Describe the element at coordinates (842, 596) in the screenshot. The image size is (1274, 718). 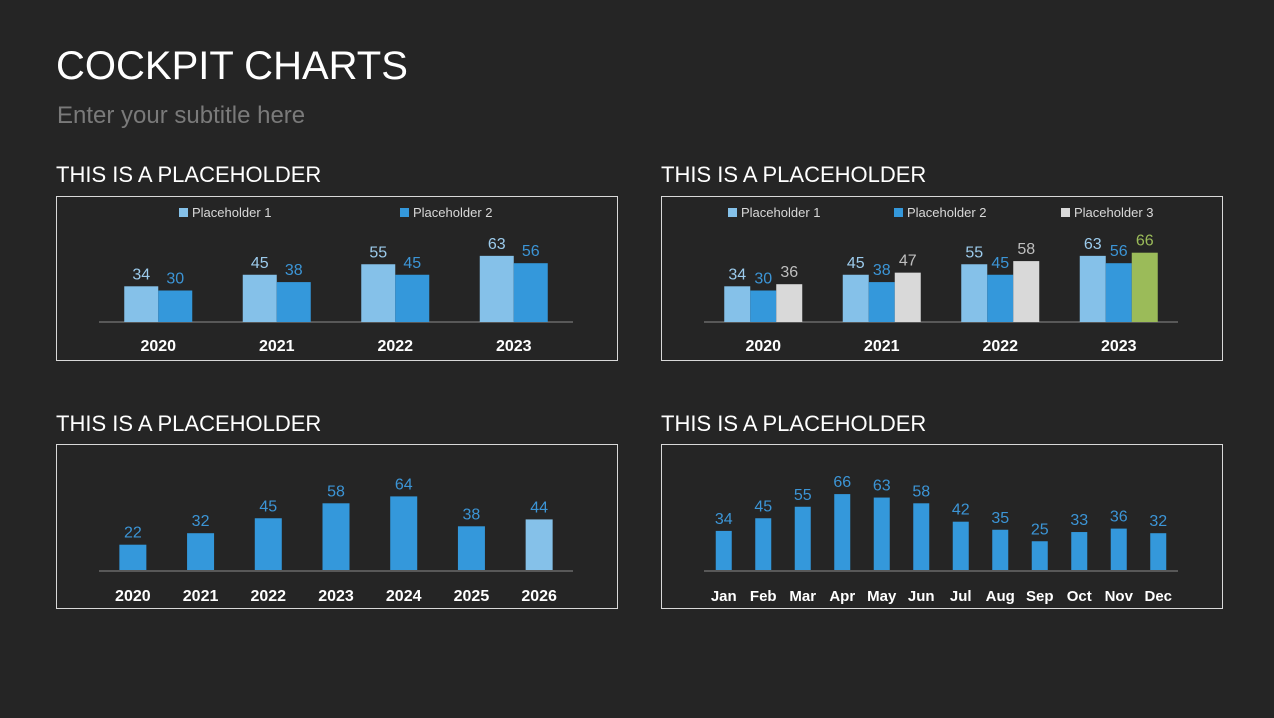
I see `category-label: Apr` at that location.